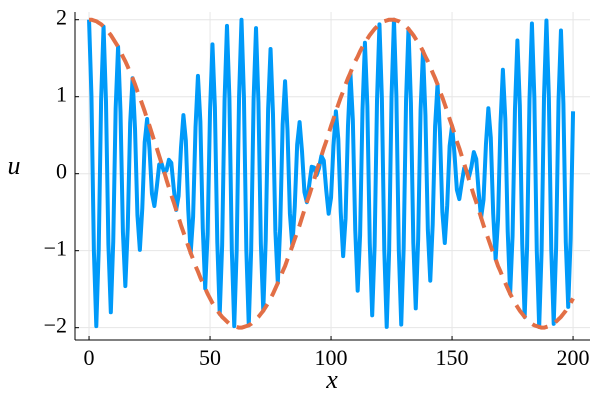 This screenshot has height=400, width=600. Describe the element at coordinates (331, 379) in the screenshot. I see `x-axis-label: x` at that location.